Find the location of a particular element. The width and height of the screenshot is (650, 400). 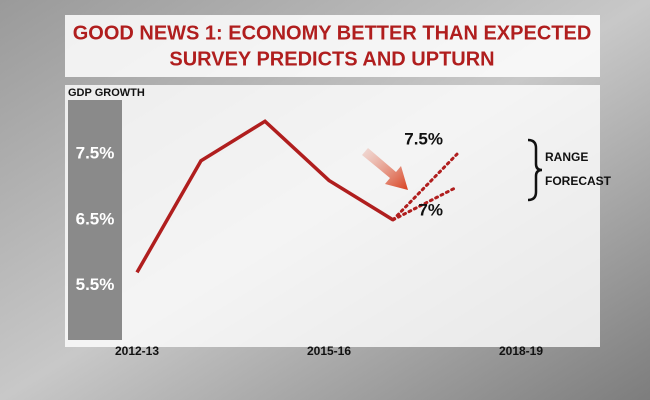

value-label: 7.5% is located at coordinates (423, 139).